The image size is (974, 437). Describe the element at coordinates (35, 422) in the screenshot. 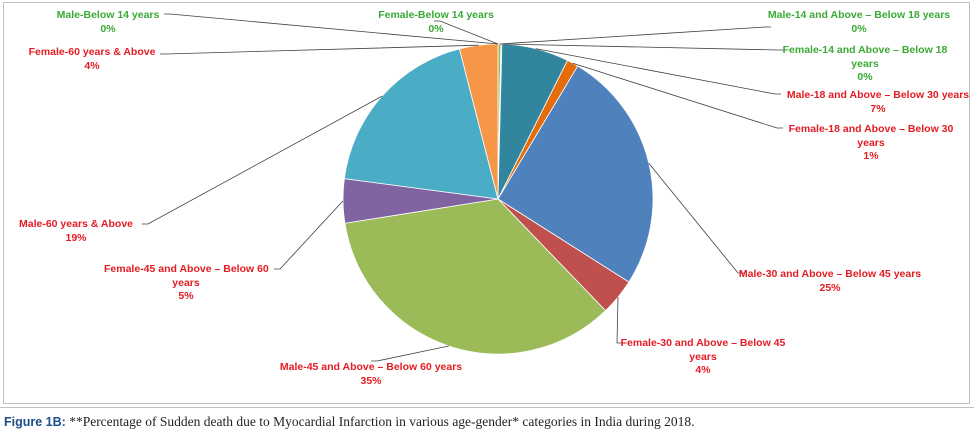

I see `figure-label: Figure 1B:` at that location.